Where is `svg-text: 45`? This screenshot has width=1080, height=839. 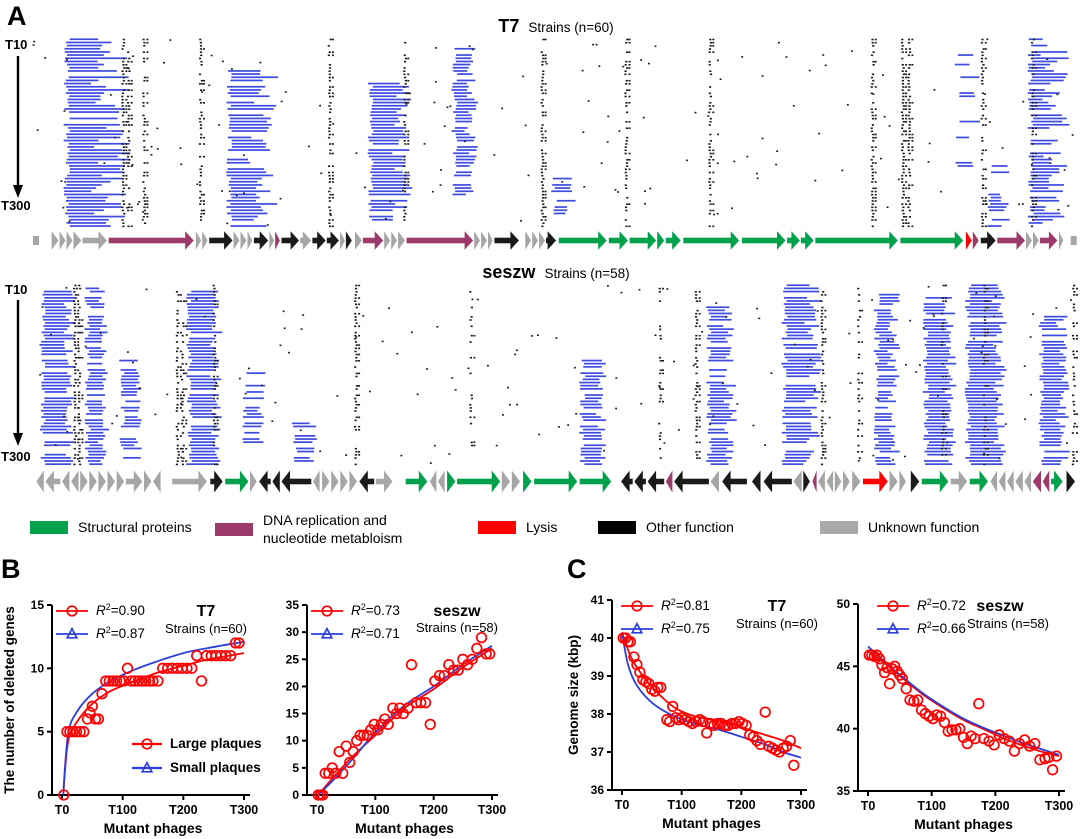 svg-text: 45 is located at coordinates (844, 666).